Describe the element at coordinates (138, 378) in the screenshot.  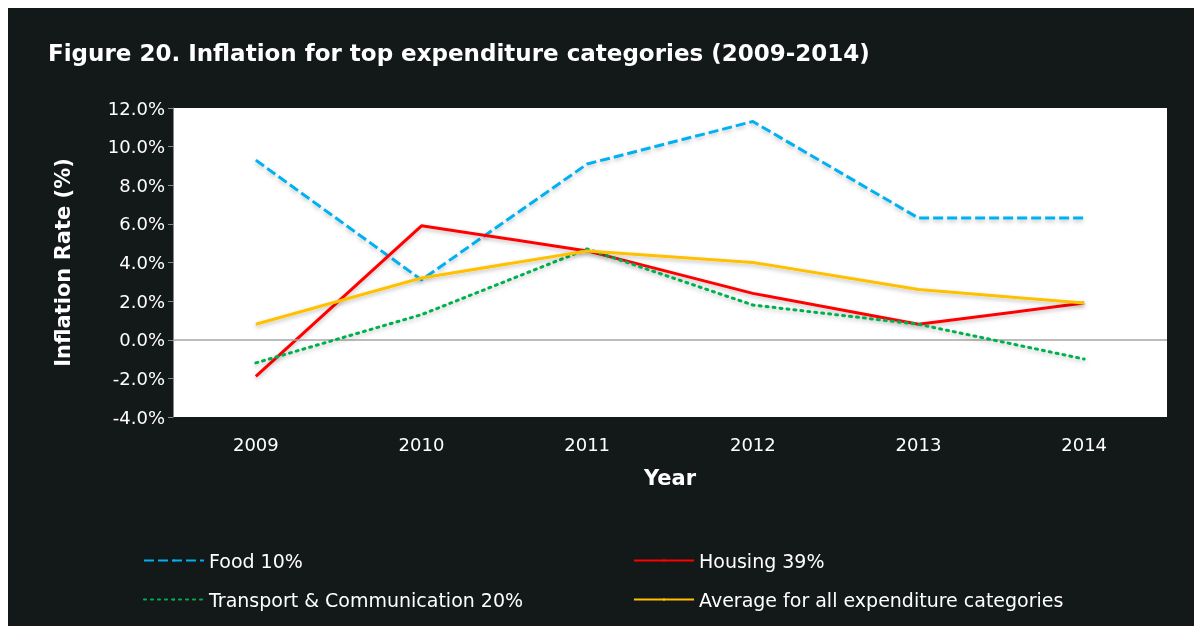
I see `y-tick-label: -2.0%` at that location.